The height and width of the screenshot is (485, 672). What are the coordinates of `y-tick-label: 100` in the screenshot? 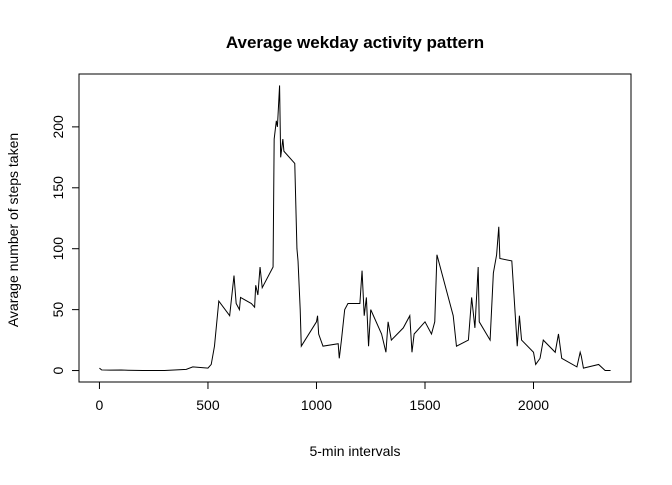 It's located at (58, 249).